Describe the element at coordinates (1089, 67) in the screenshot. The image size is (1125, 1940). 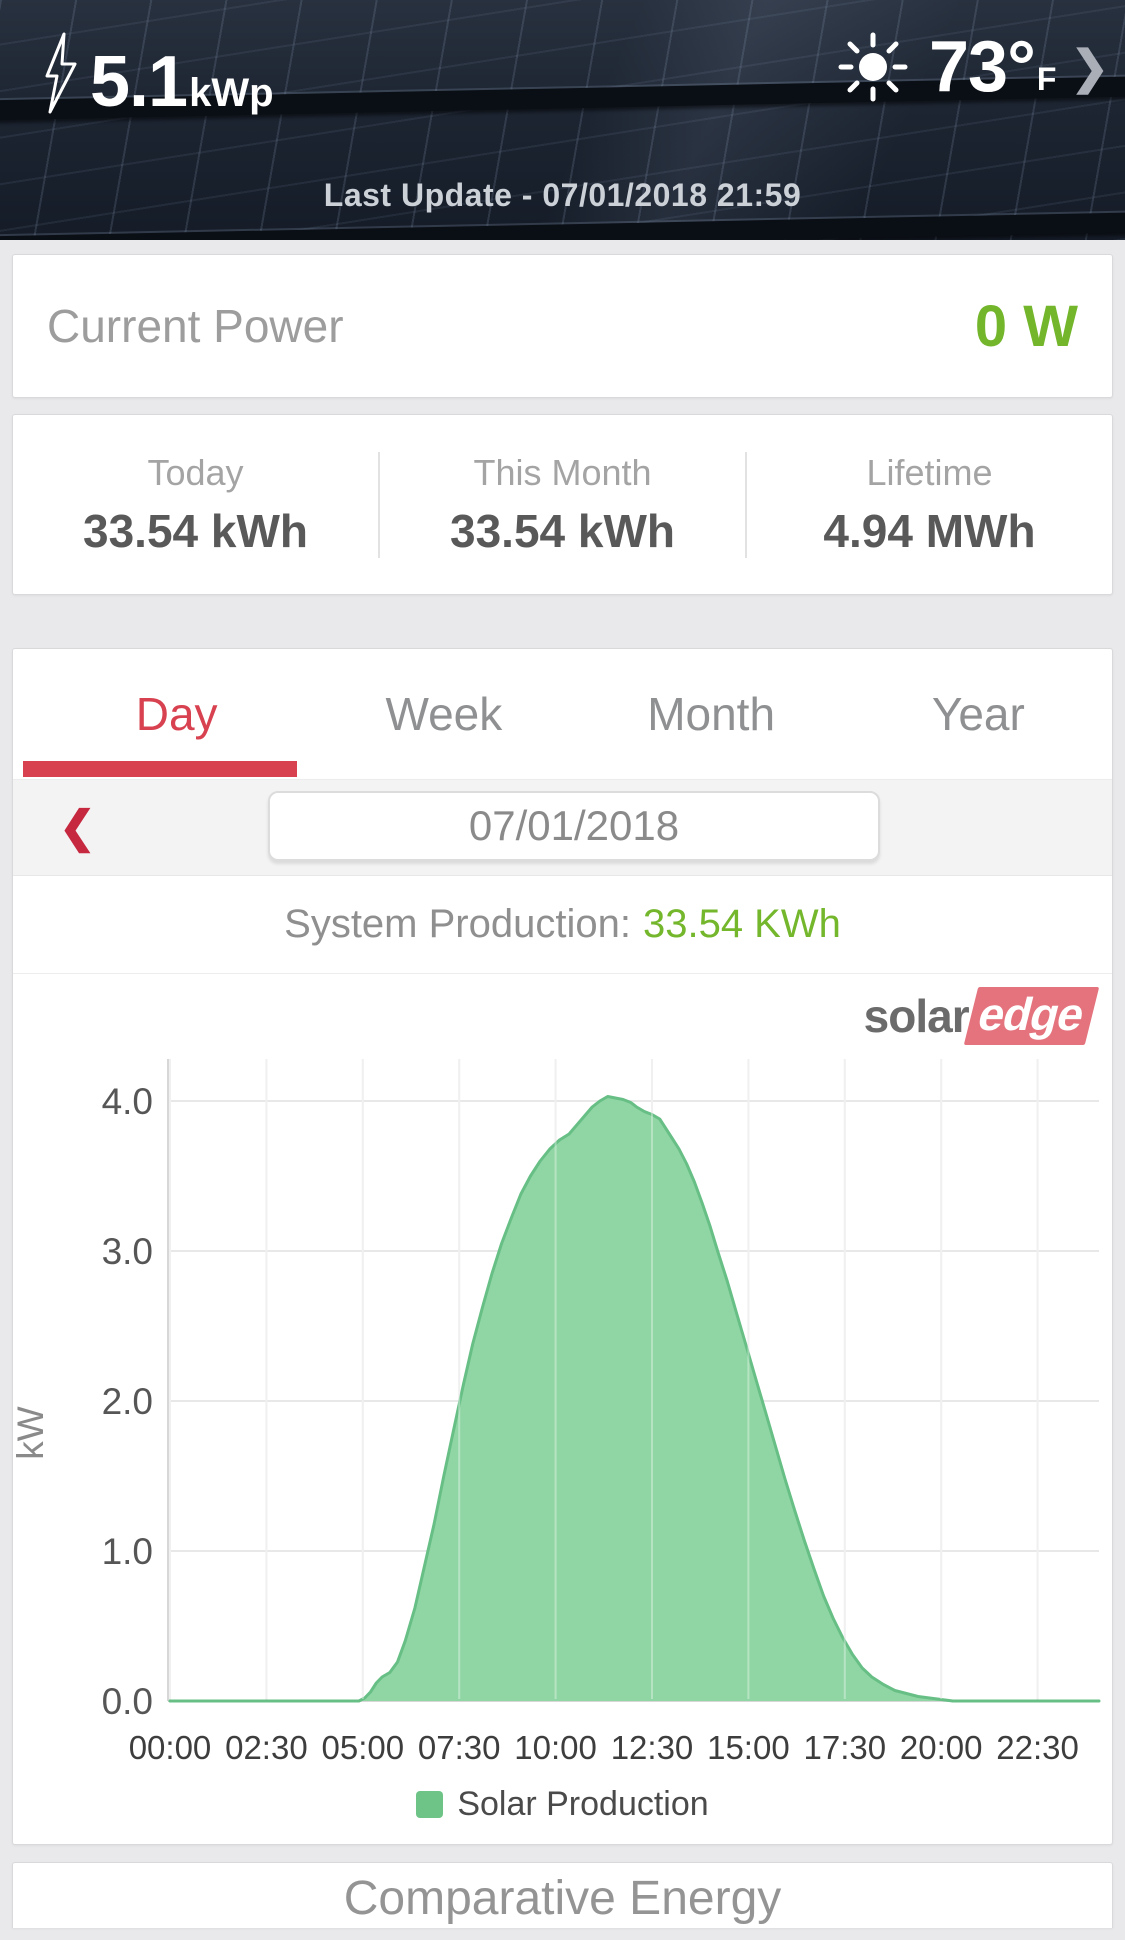
I see `chevron-right-icon: ❯` at that location.